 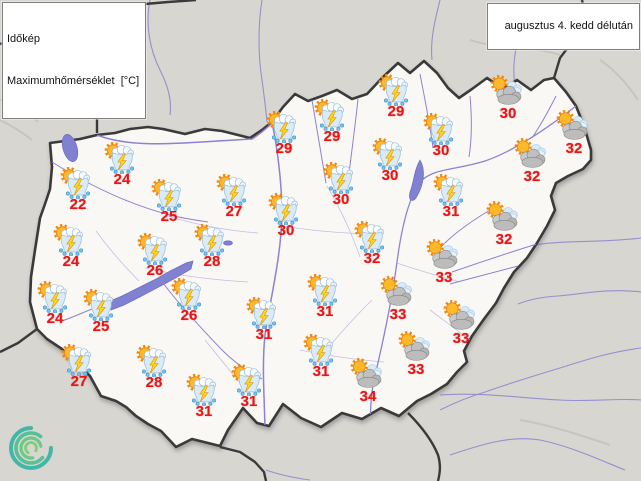 What do you see at coordinates (24, 39) in the screenshot?
I see `site-name: Időkép` at bounding box center [24, 39].